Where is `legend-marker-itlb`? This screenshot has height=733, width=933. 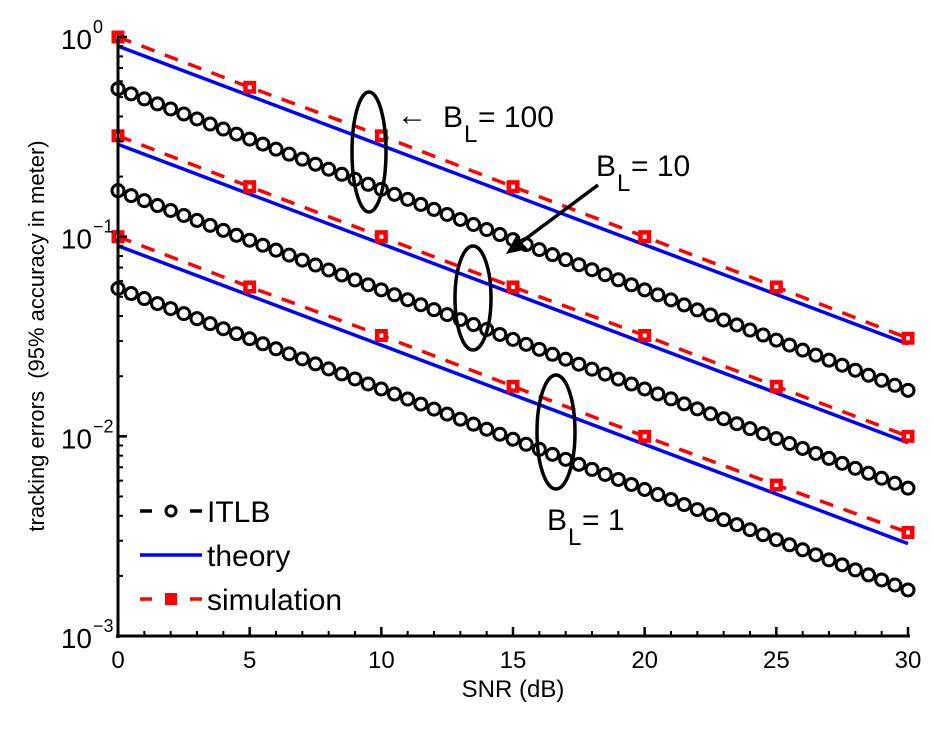 legend-marker-itlb is located at coordinates (171, 511).